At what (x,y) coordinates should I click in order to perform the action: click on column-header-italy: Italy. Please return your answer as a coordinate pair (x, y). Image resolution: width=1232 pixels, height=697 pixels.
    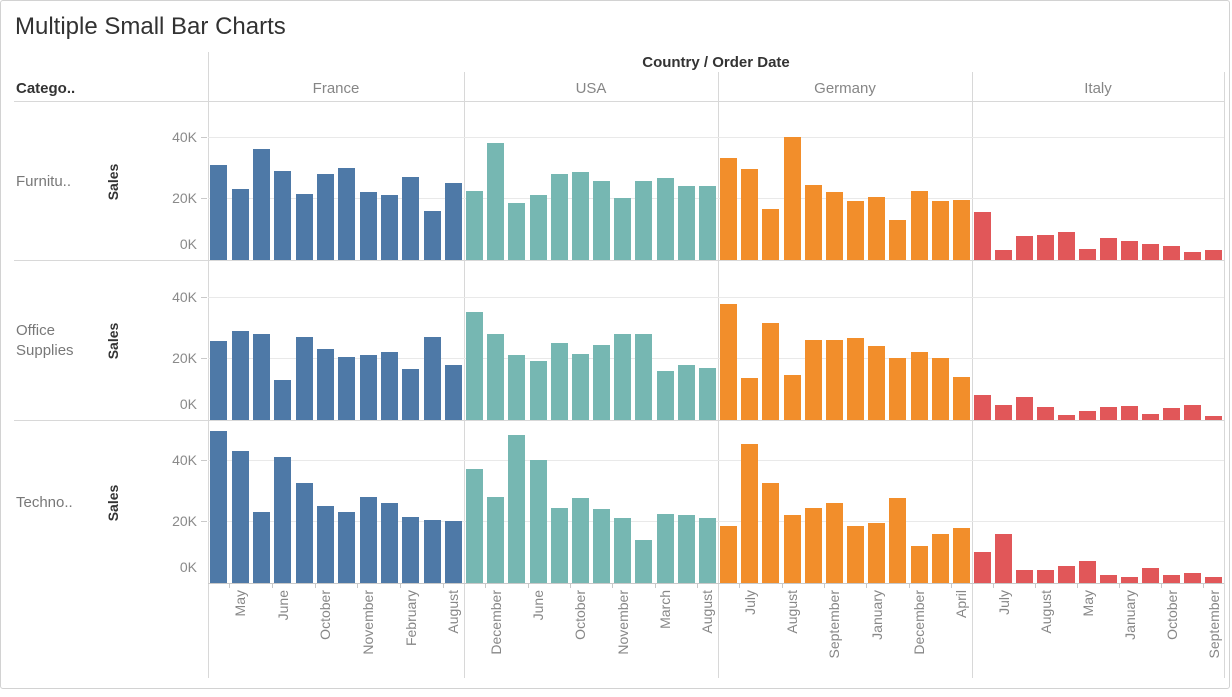
    Looking at the image, I should click on (1098, 88).